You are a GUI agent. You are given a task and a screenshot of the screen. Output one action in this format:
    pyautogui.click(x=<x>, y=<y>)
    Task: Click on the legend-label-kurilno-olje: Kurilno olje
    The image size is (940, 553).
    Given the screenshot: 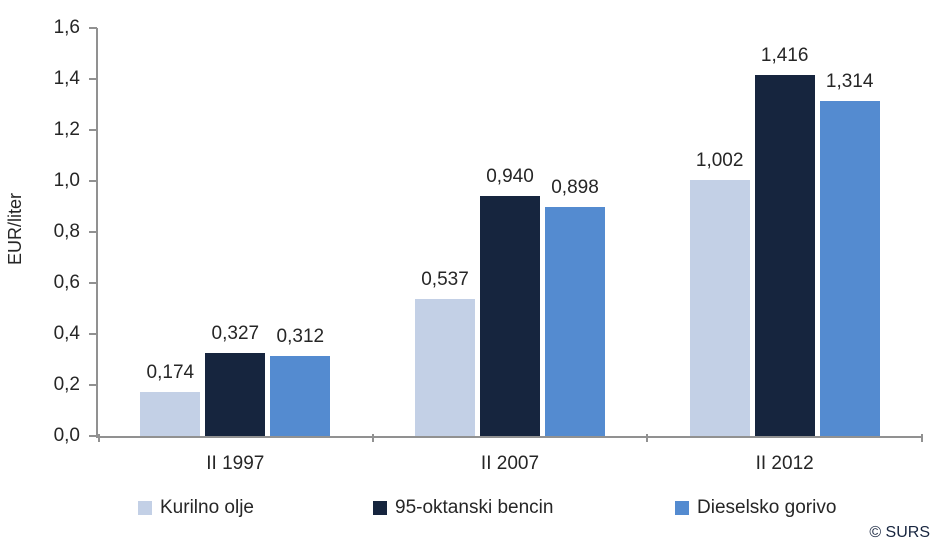 What is the action you would take?
    pyautogui.click(x=207, y=507)
    